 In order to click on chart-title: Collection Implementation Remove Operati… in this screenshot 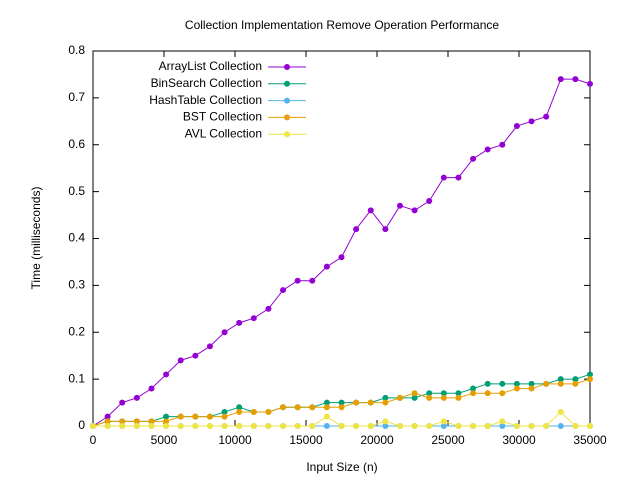, I will do `click(342, 25)`.